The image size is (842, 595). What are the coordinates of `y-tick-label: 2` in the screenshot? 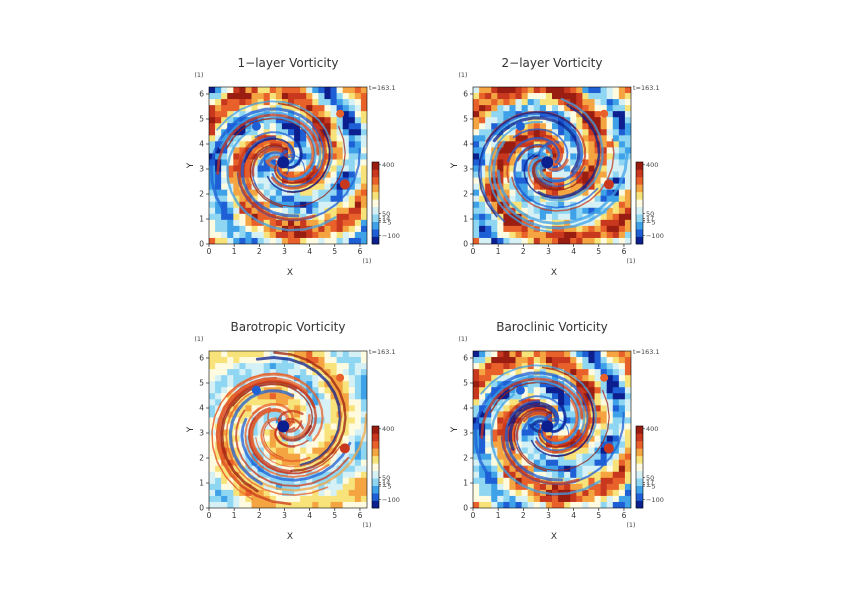 It's located at (465, 458).